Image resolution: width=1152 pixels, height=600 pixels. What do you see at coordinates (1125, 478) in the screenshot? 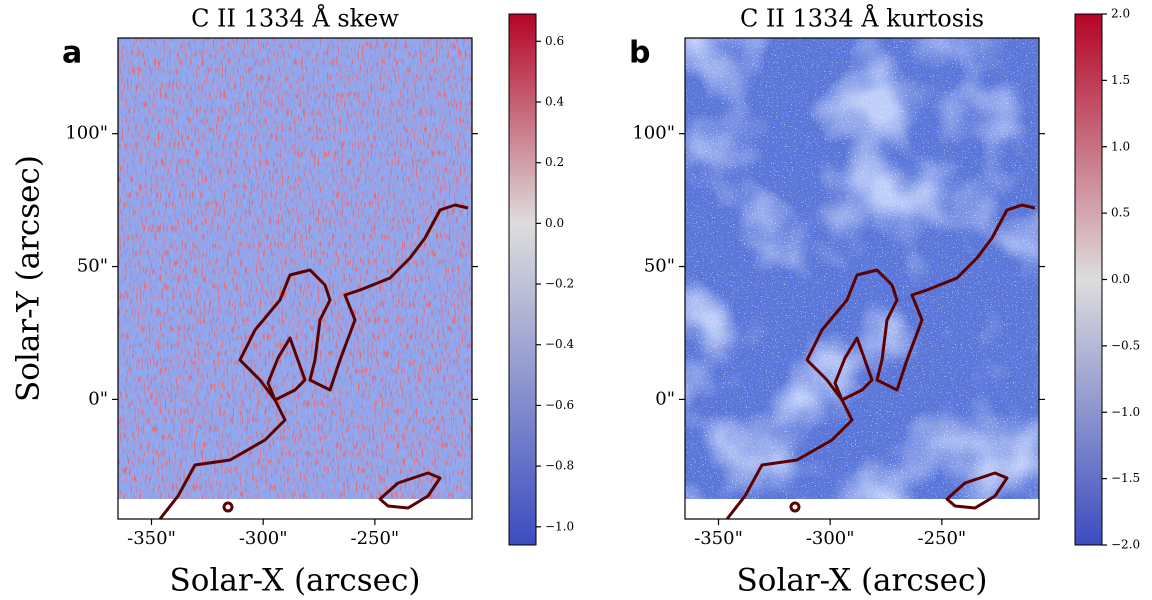
I see `colorbar-tick-label: −1.5` at bounding box center [1125, 478].